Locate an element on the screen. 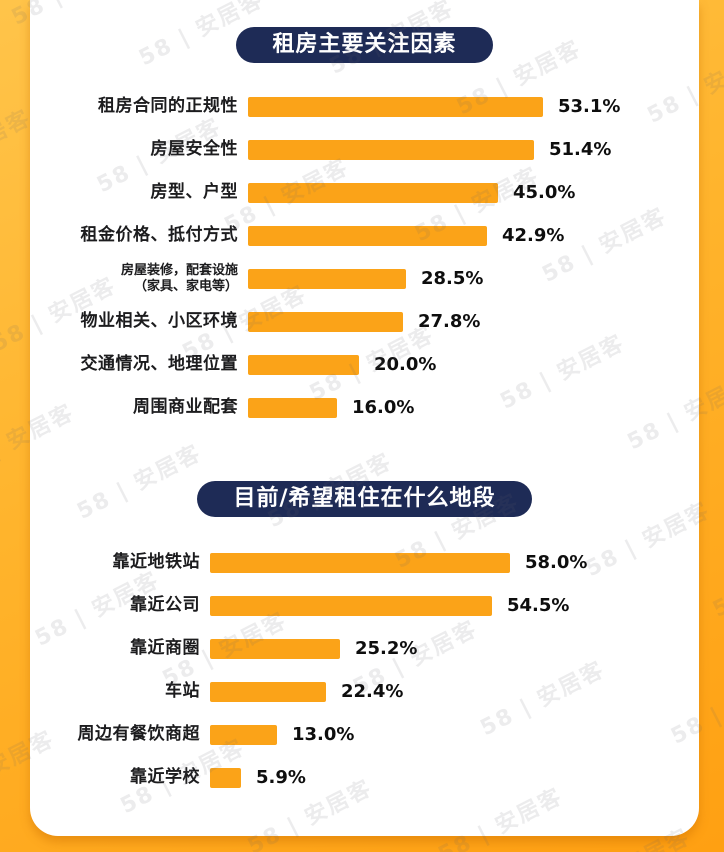 This screenshot has height=852, width=724. bar-row: 交通情况、地理位置 20.0% is located at coordinates (364, 364).